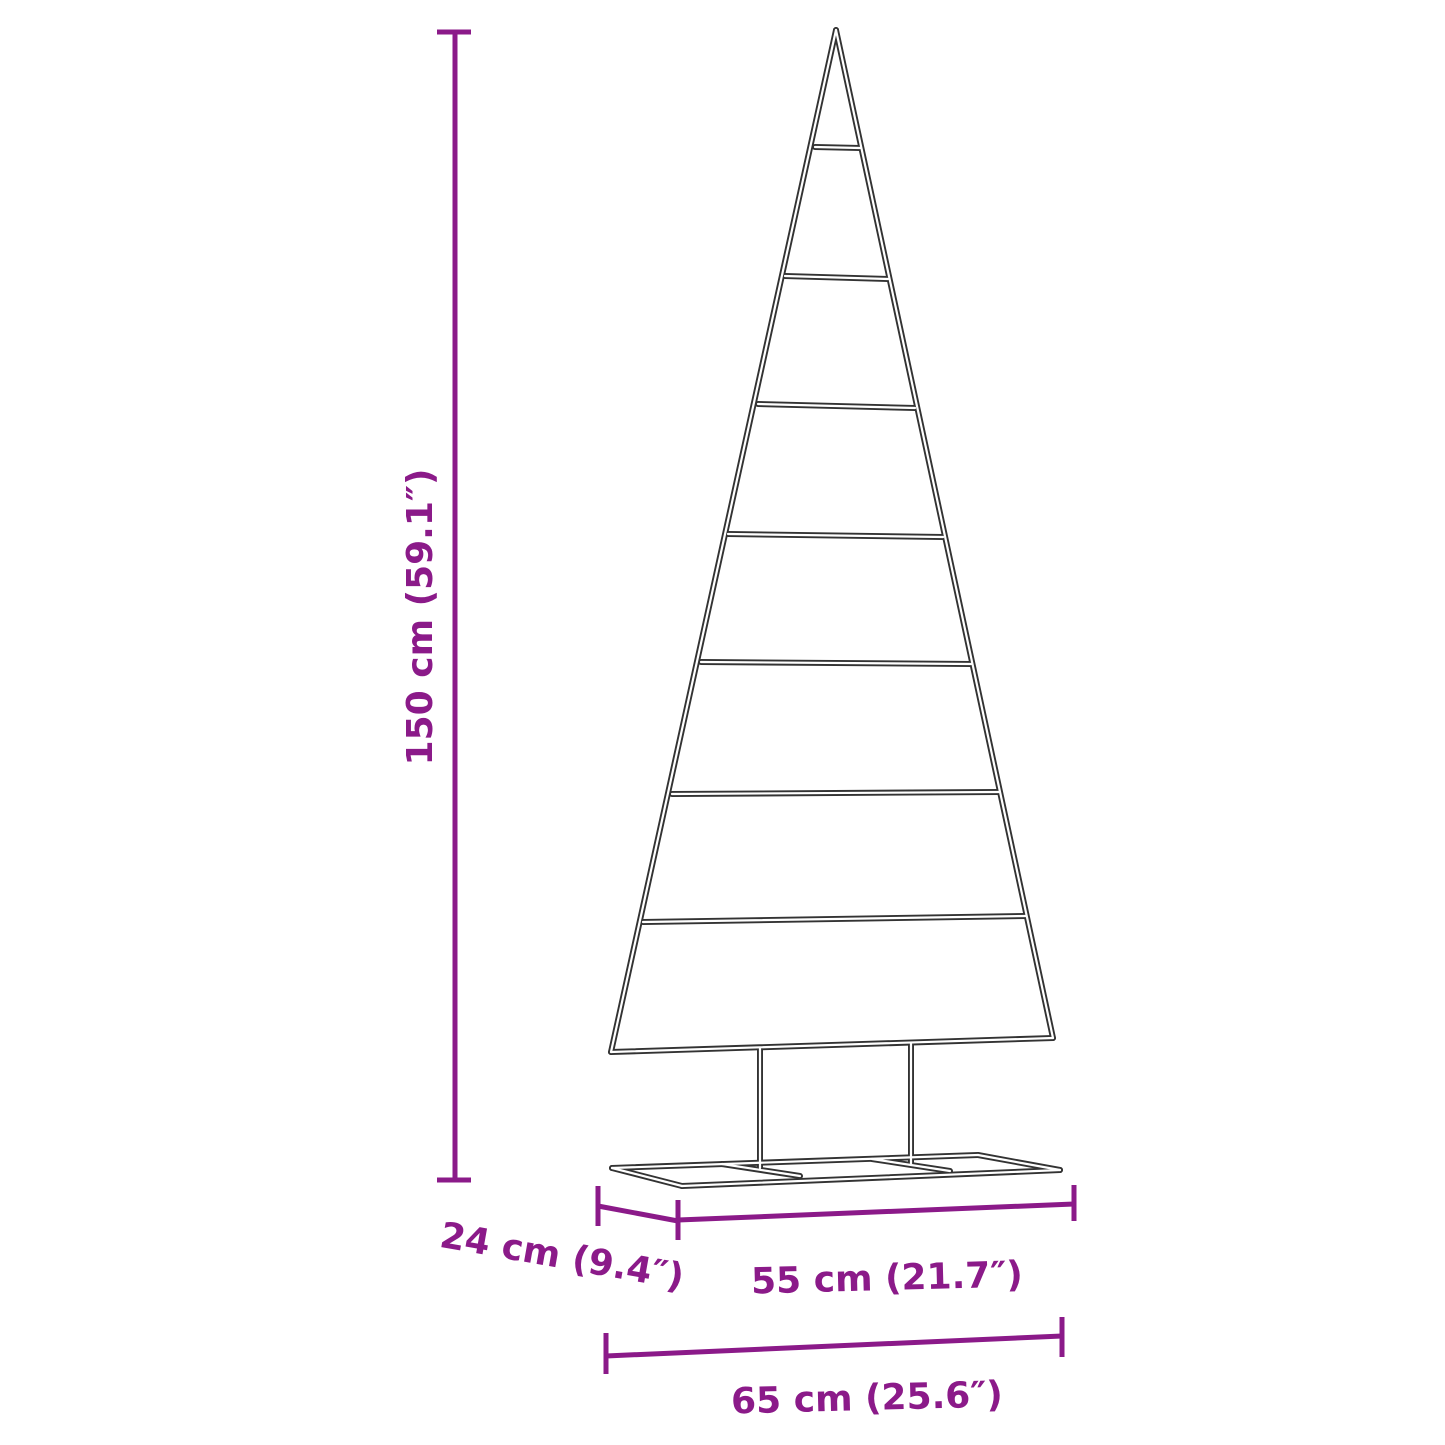 The height and width of the screenshot is (1445, 1445). Describe the element at coordinates (562, 1256) in the screenshot. I see `depth-label: 24 cm (9.4″)` at that location.